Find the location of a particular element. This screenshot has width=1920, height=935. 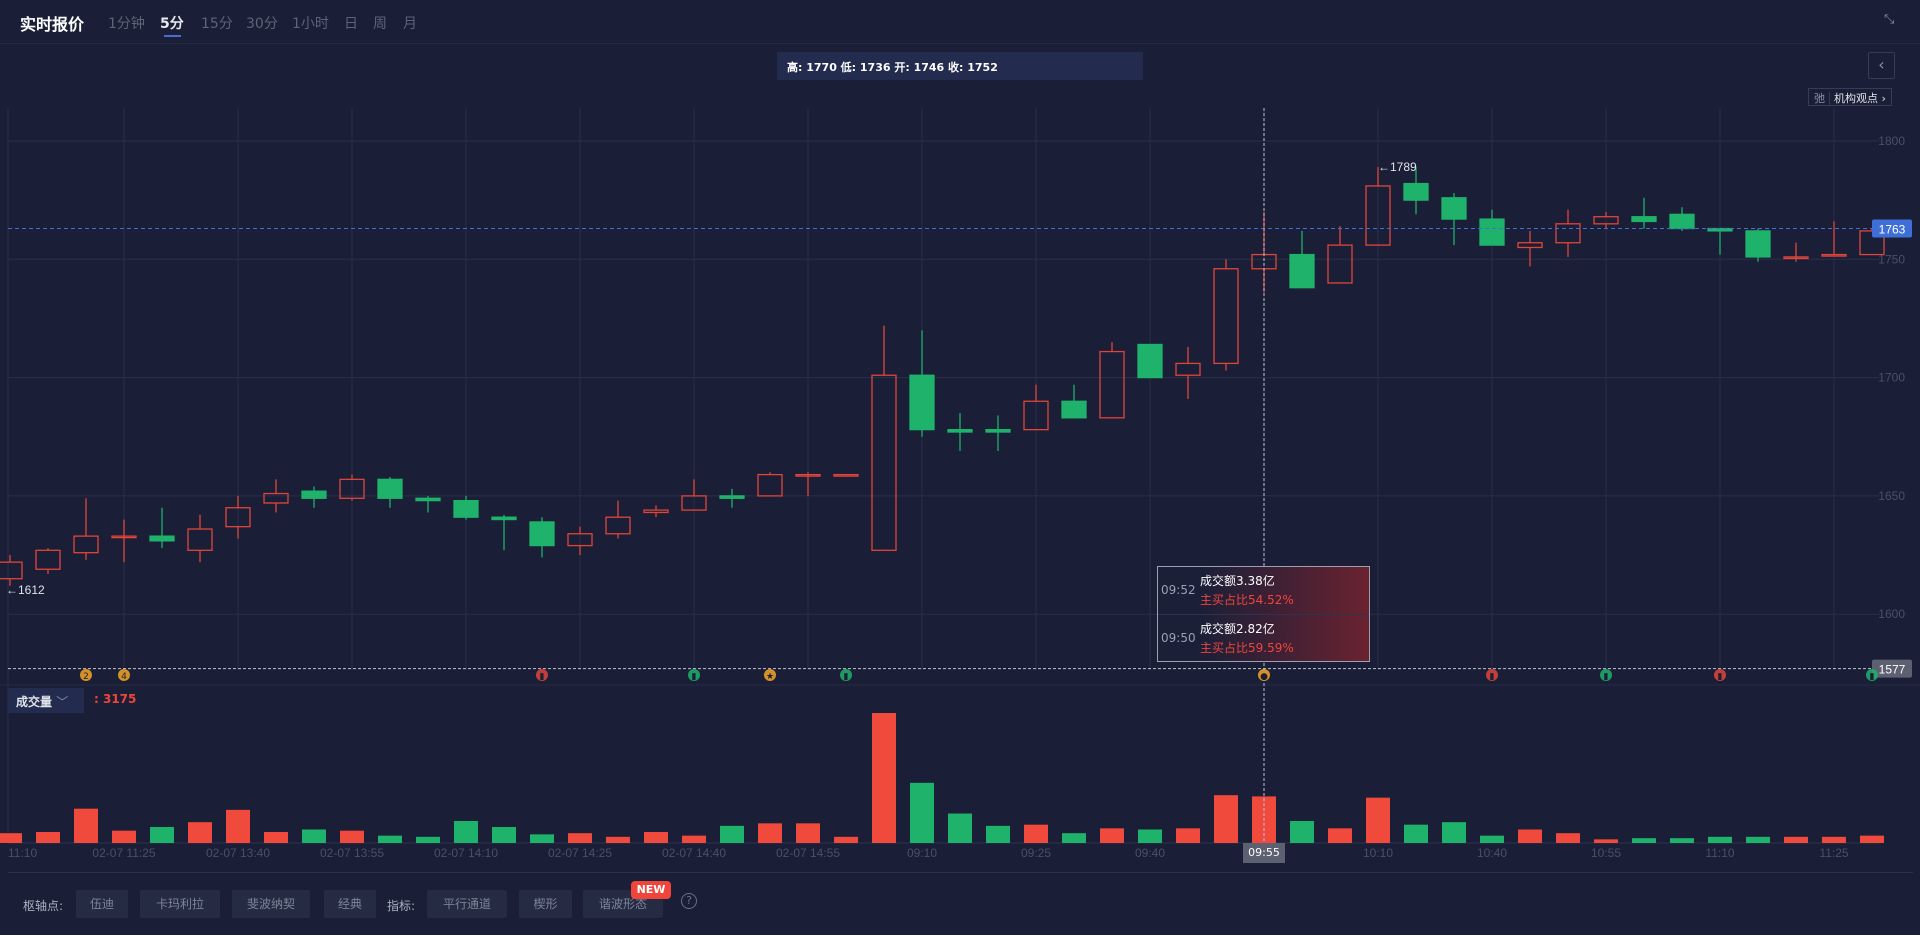

tab-day: 日 is located at coordinates (351, 24).